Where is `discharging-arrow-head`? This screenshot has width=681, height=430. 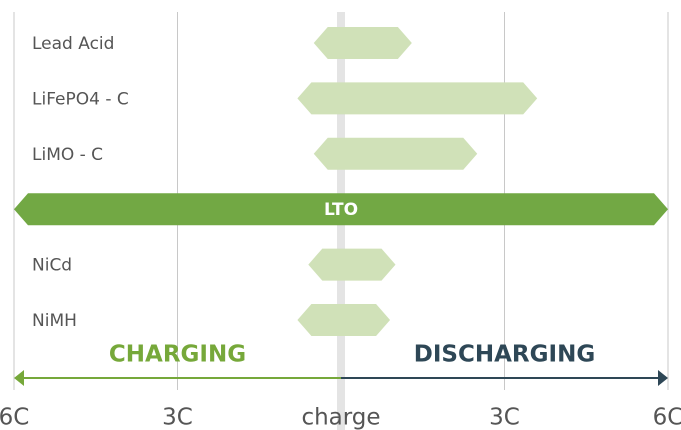
discharging-arrow-head is located at coordinates (663, 378).